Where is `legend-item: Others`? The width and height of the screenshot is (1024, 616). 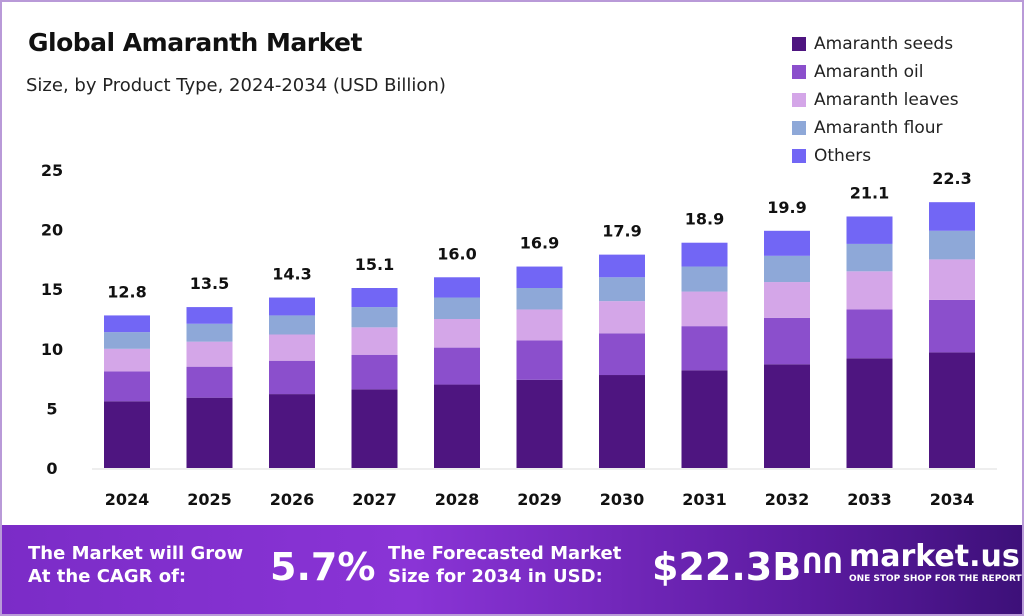 legend-item: Others is located at coordinates (875, 156).